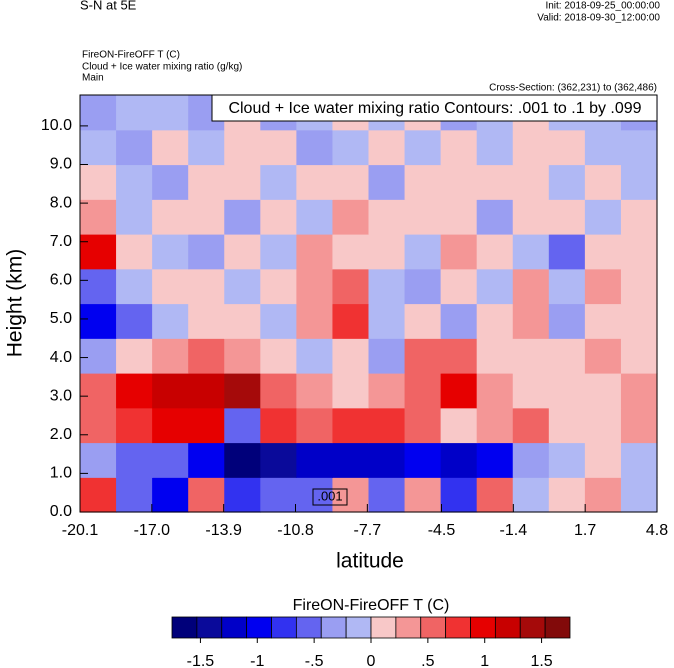 Image resolution: width=674 pixels, height=668 pixels. Describe the element at coordinates (201, 660) in the screenshot. I see `colorbar-tick-label: -1.5` at that location.